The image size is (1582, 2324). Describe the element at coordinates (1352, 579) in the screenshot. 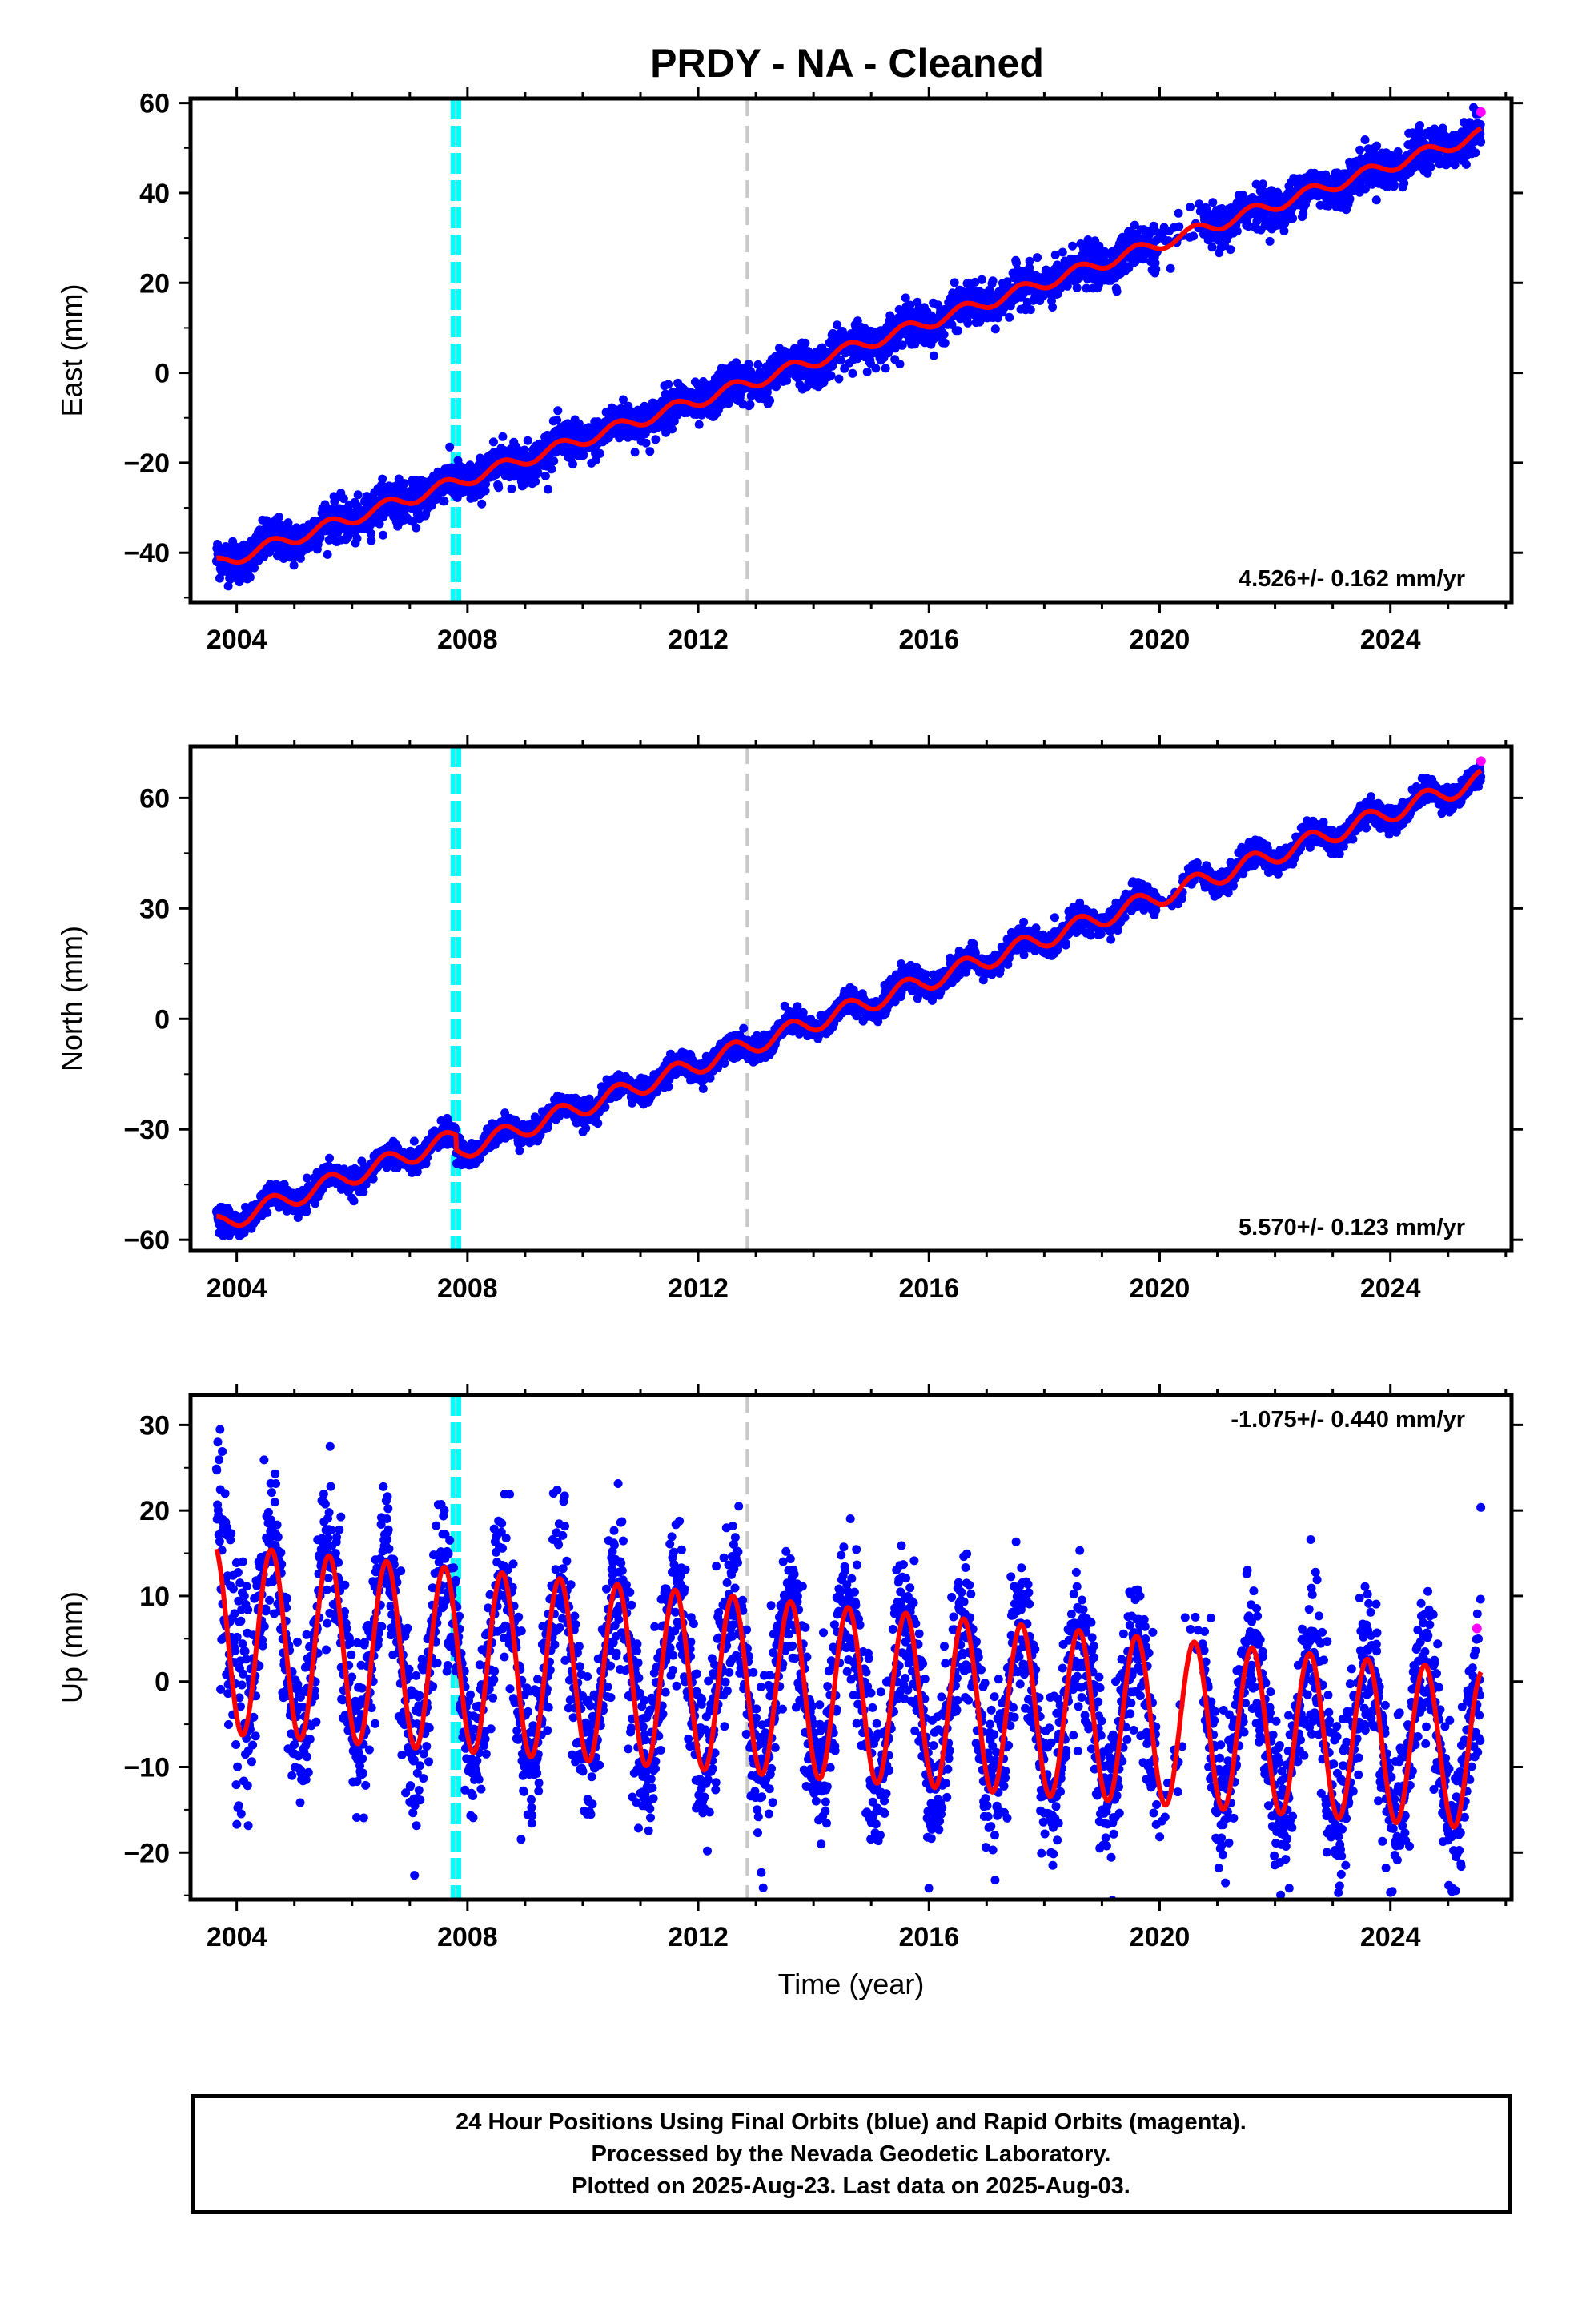

I see `rate-label-east: 4.526+/- 0.162 mm/yr` at that location.